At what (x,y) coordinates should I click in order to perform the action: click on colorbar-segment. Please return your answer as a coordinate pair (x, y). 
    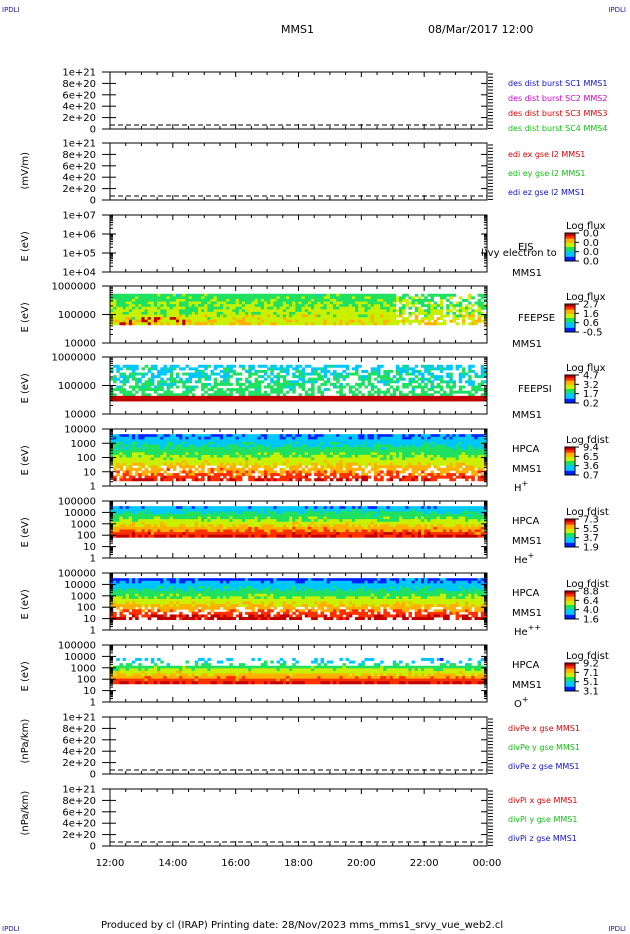
    Looking at the image, I should click on (570, 397).